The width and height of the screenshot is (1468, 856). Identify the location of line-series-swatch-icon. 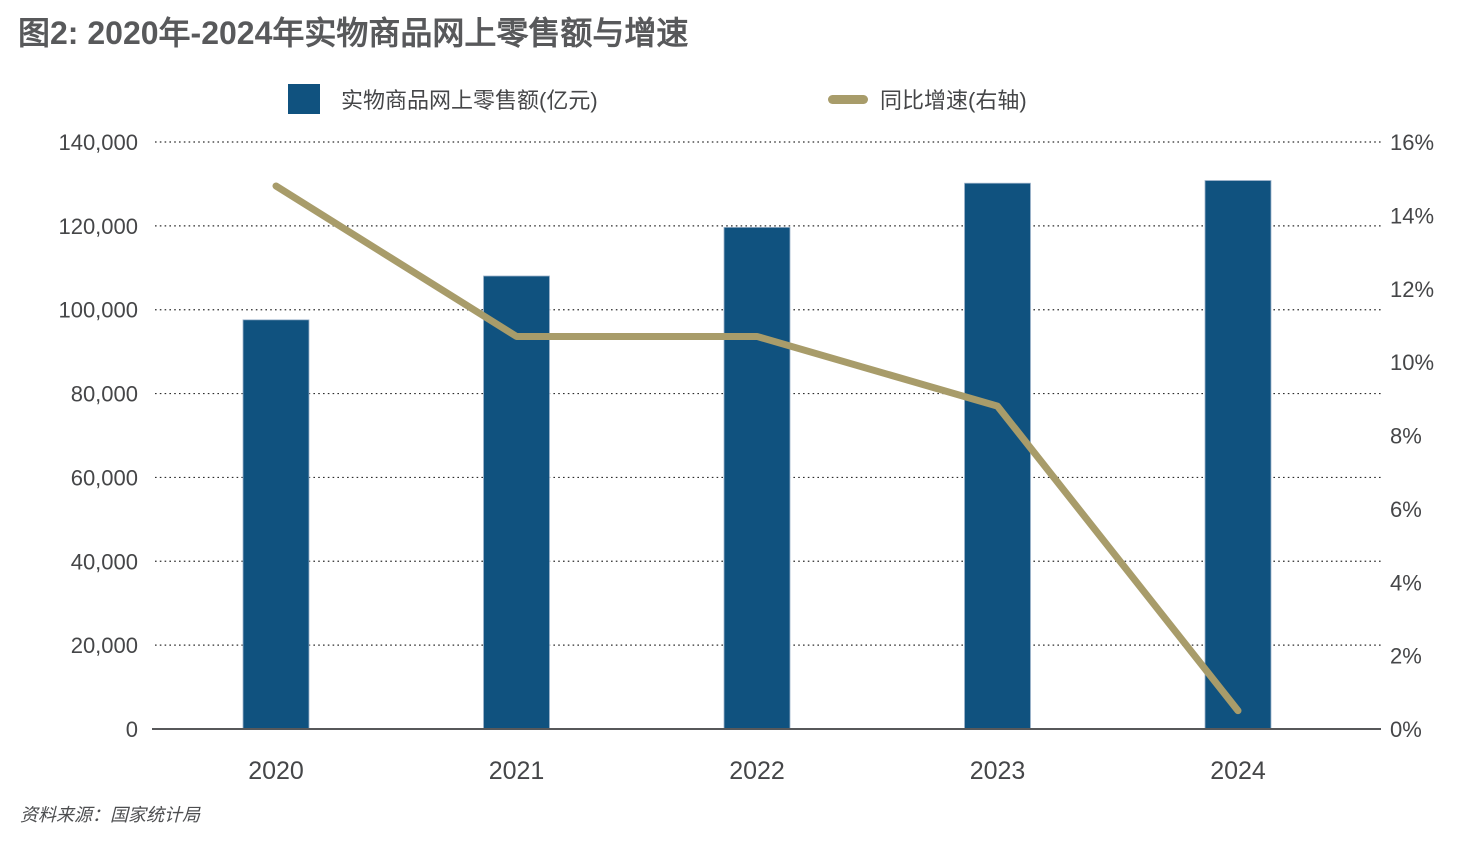
(848, 99).